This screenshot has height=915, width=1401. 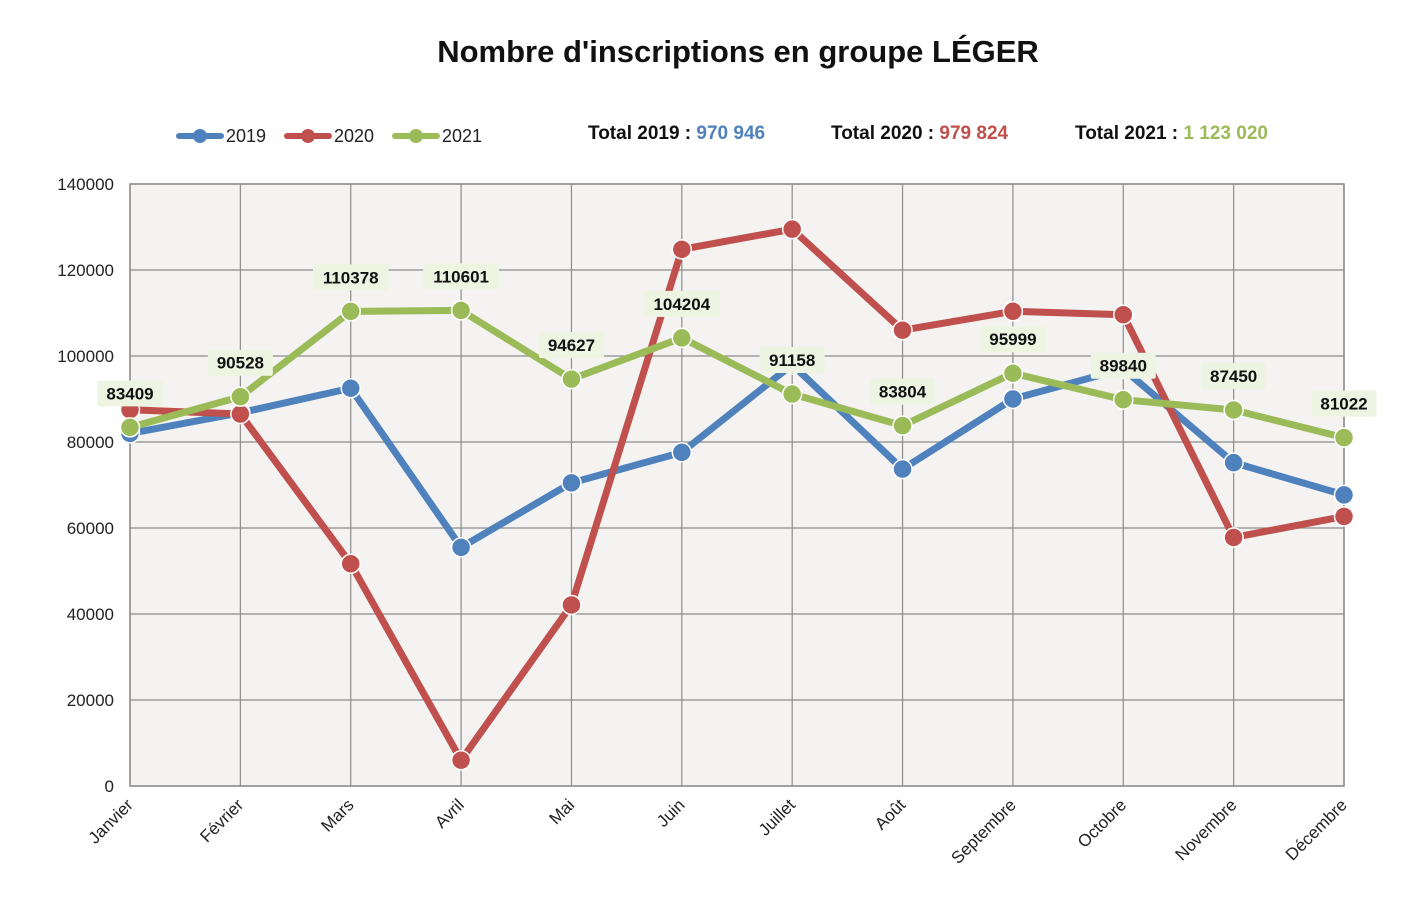 What do you see at coordinates (337, 815) in the screenshot?
I see `x-tick-label: Mars` at bounding box center [337, 815].